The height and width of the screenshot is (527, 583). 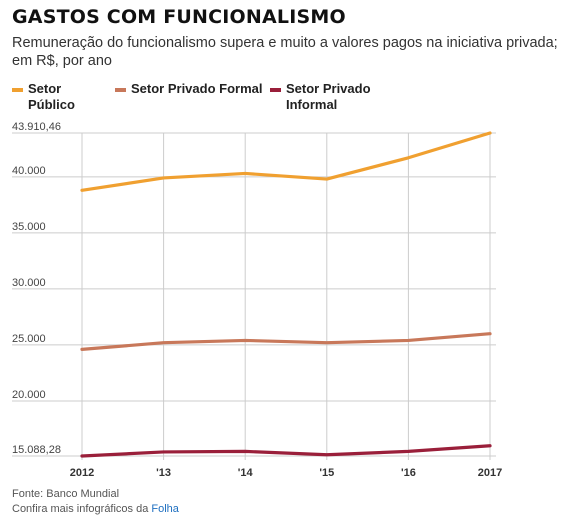 What do you see at coordinates (326, 473) in the screenshot?
I see `x-tick-label: '15` at bounding box center [326, 473].